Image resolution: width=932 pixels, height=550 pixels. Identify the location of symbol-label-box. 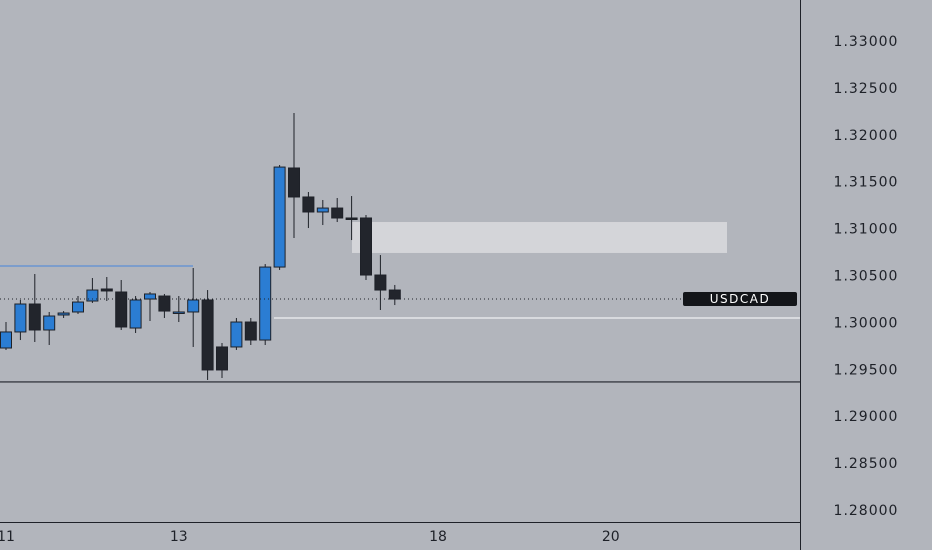
(740, 299).